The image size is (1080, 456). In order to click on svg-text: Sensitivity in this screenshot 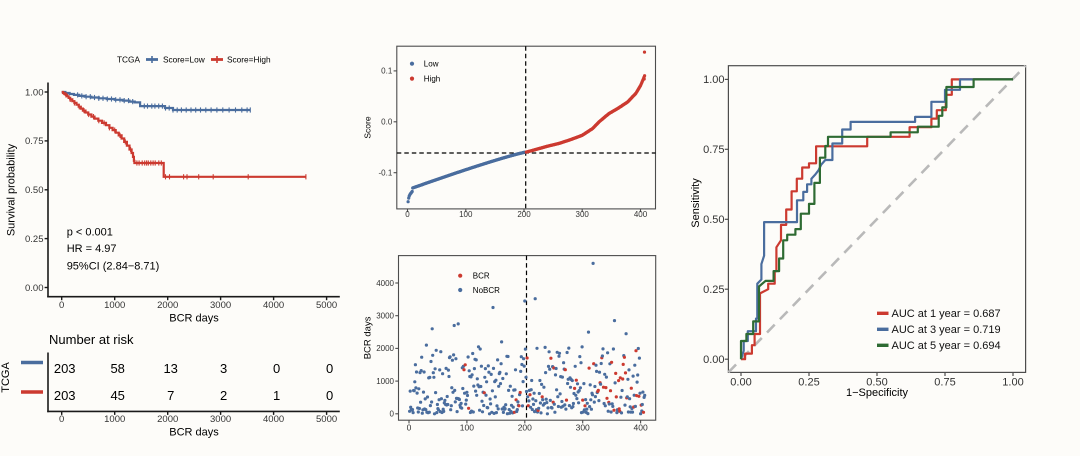, I will do `click(696, 203)`.